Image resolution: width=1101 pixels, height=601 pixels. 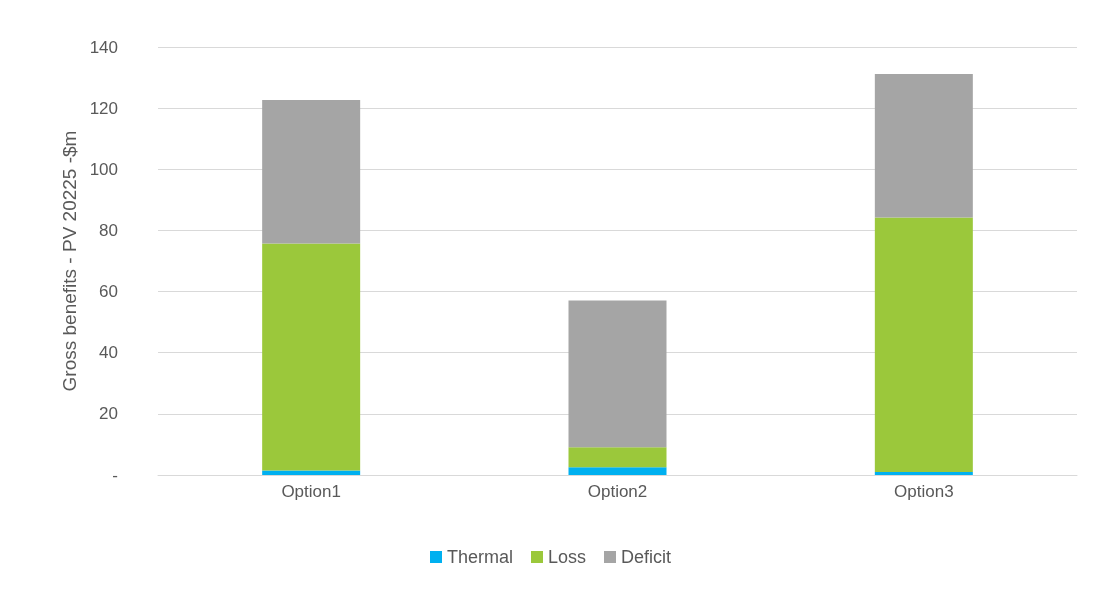 I want to click on y-axis-title: Gross benefits - PV 20225 -$m, so click(x=69, y=261).